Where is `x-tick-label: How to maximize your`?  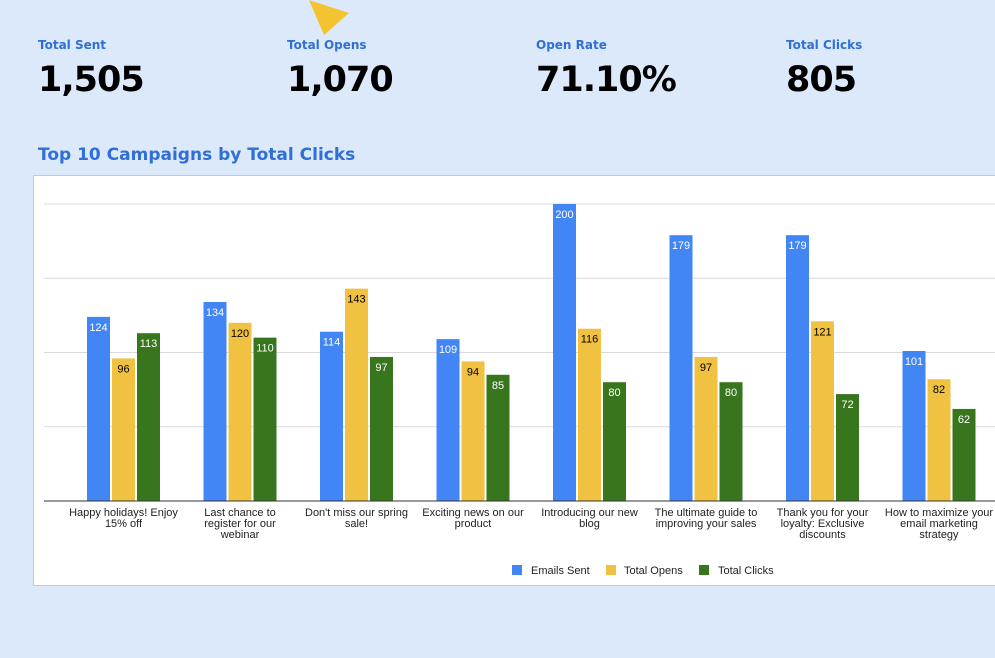 x-tick-label: How to maximize your is located at coordinates (939, 513).